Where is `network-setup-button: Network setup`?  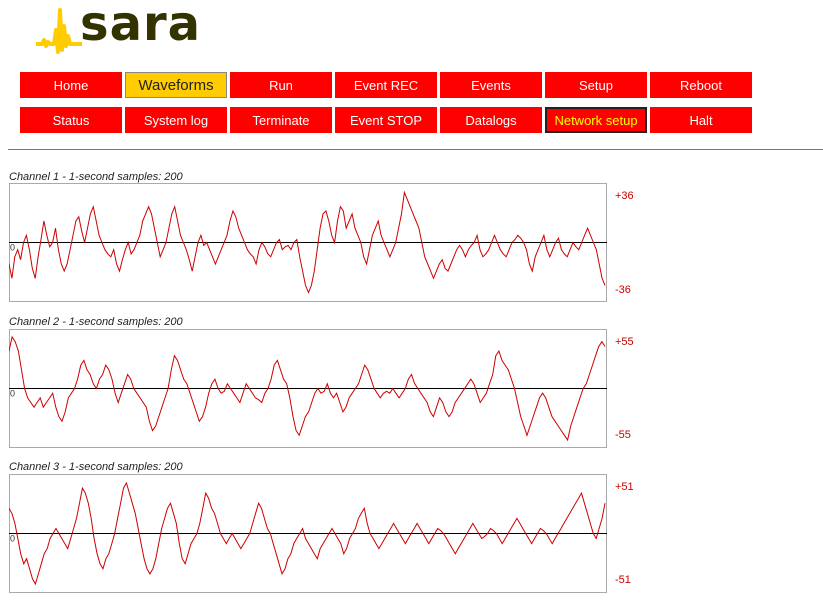
network-setup-button: Network setup is located at coordinates (596, 120).